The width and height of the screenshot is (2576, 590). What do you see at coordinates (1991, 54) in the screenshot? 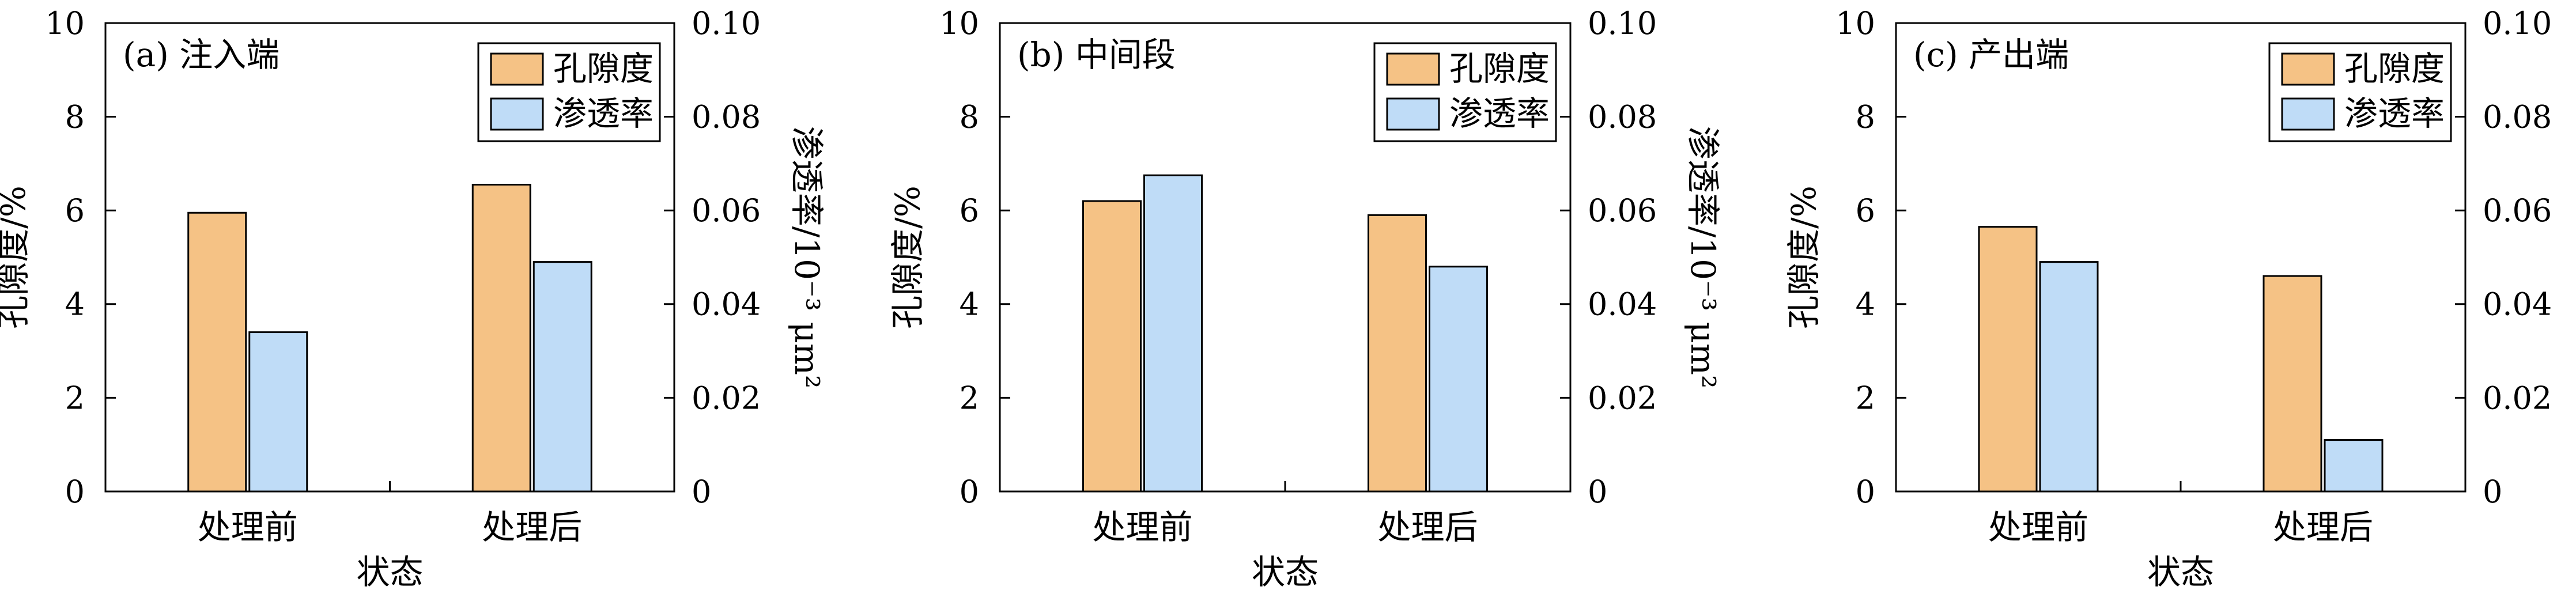
I see `panel-label: (c) 产出端` at bounding box center [1991, 54].